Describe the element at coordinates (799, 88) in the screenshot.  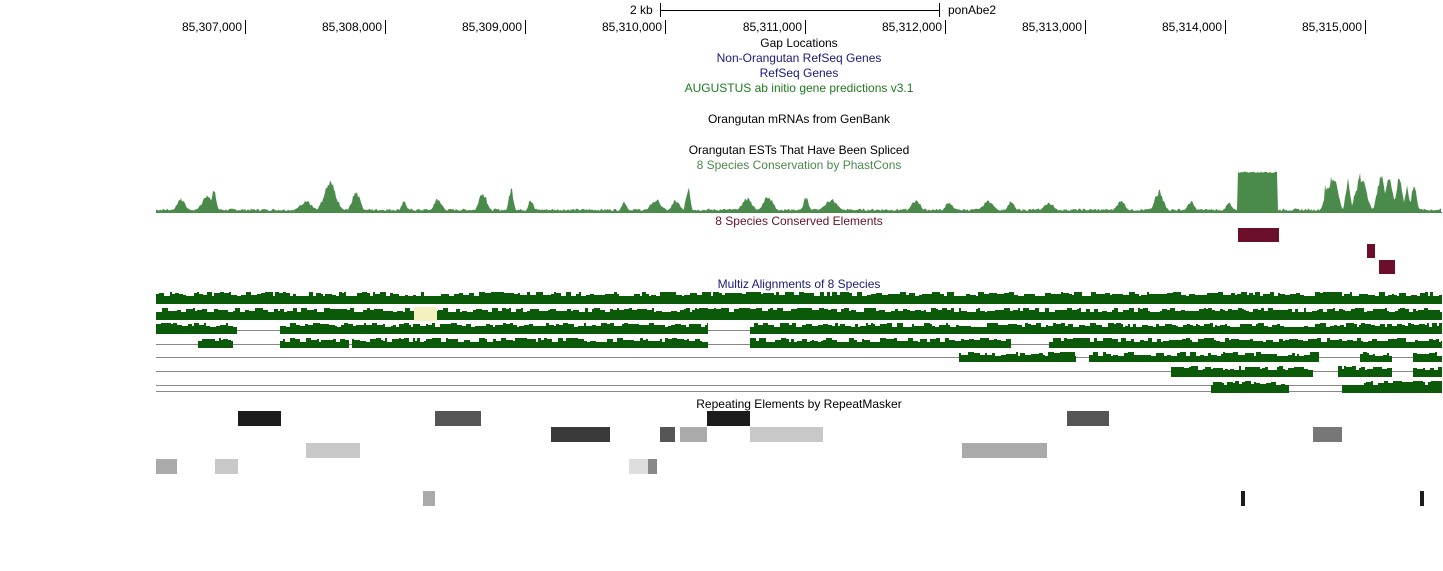
I see `track-label-augustus: AUGUSTUS ab initio gene predictions v3.1` at that location.